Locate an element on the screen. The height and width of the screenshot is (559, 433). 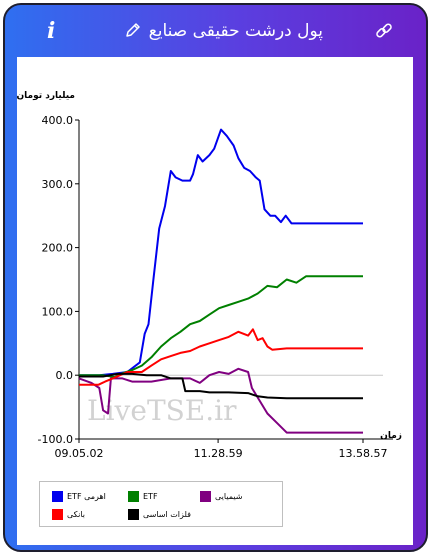
watermark: LiveTSE.ir is located at coordinates (162, 410).